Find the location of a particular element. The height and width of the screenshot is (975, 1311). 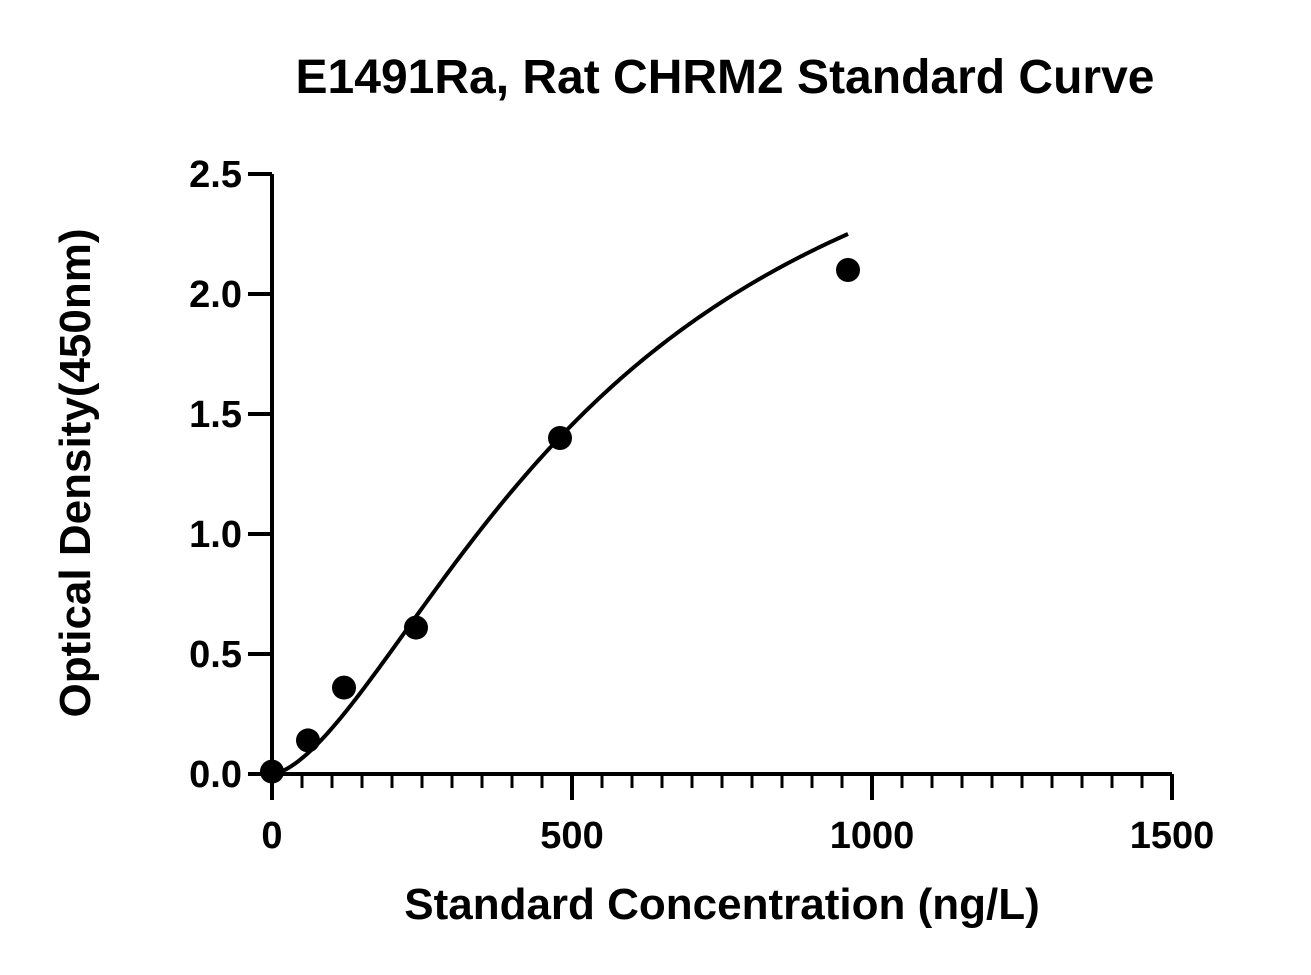

y-tick-label: 2.0 is located at coordinates (215, 295).